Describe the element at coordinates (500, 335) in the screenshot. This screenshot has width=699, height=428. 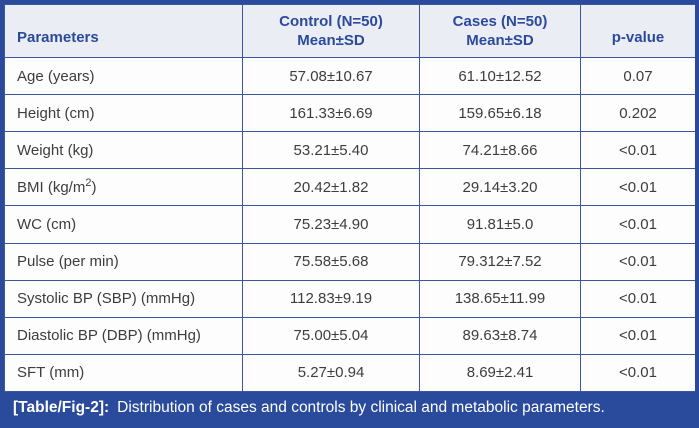
I see `cases-value-cell: 89.63±8.74` at that location.